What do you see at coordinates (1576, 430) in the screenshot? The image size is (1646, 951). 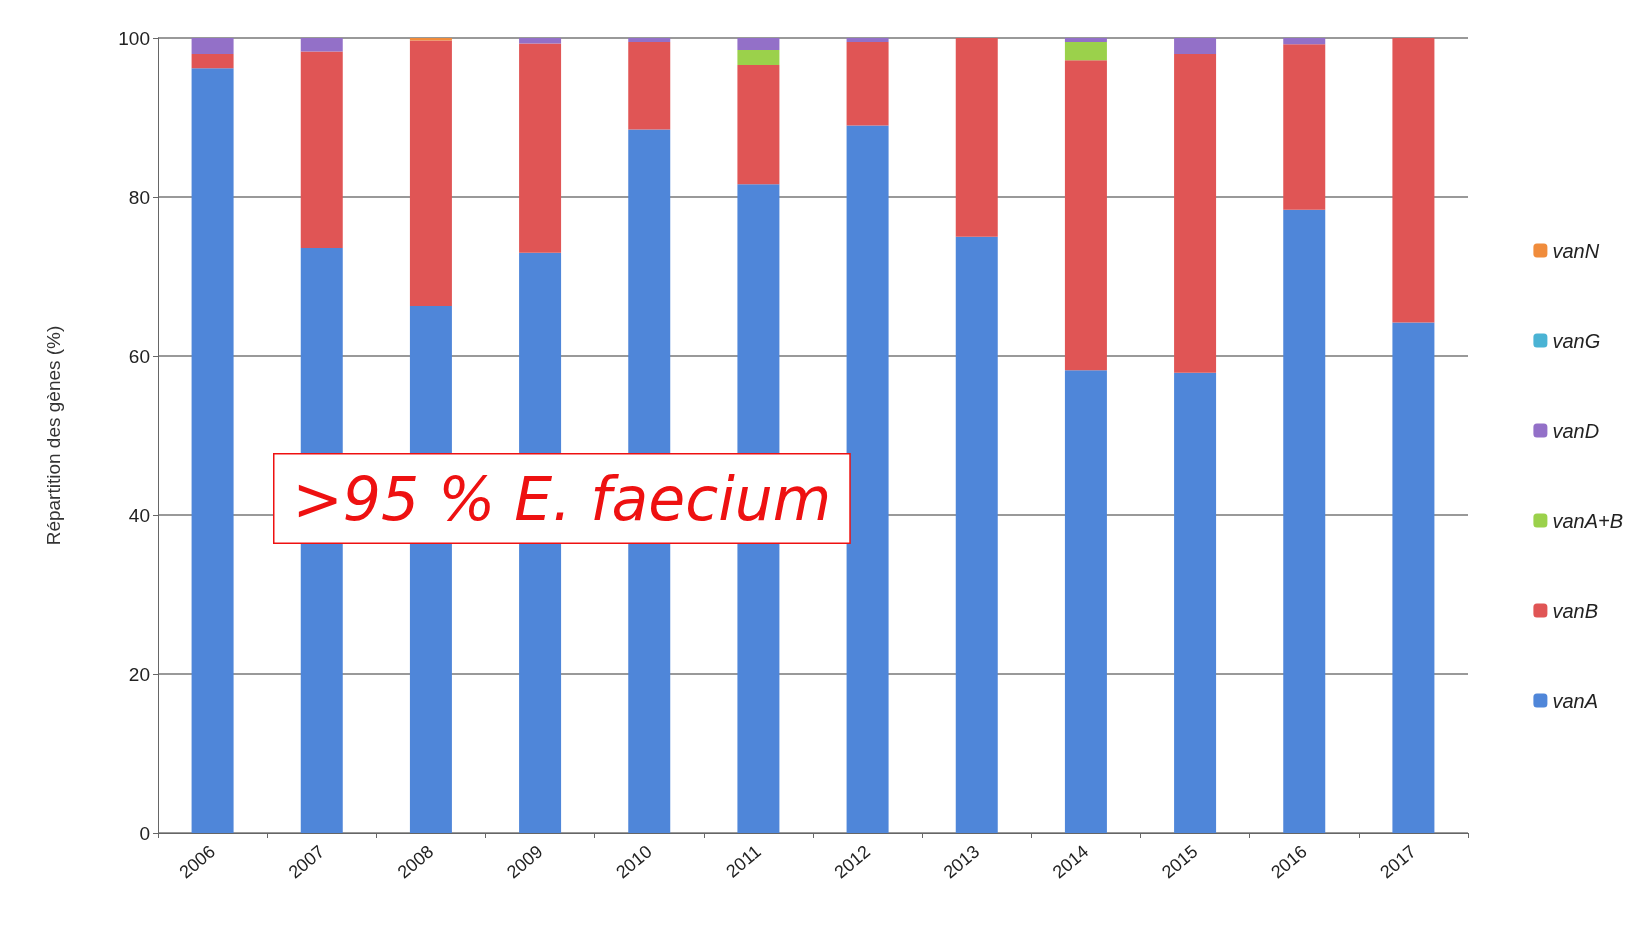 I see `legend-label: vanD` at bounding box center [1576, 430].